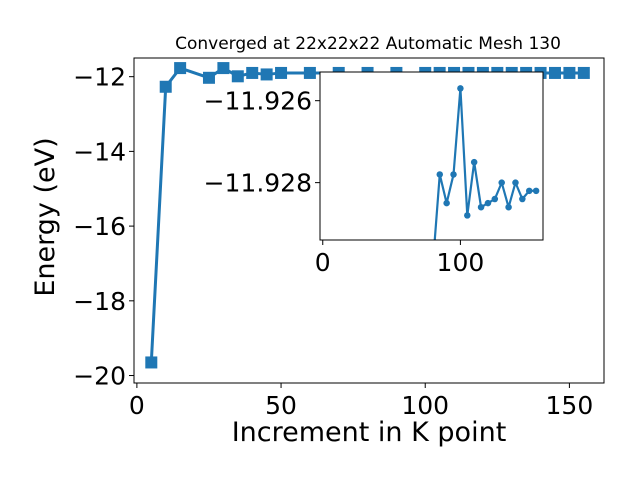 The height and width of the screenshot is (480, 640). Describe the element at coordinates (258, 183) in the screenshot. I see `inset-y-tick-label: −11.928` at that location.